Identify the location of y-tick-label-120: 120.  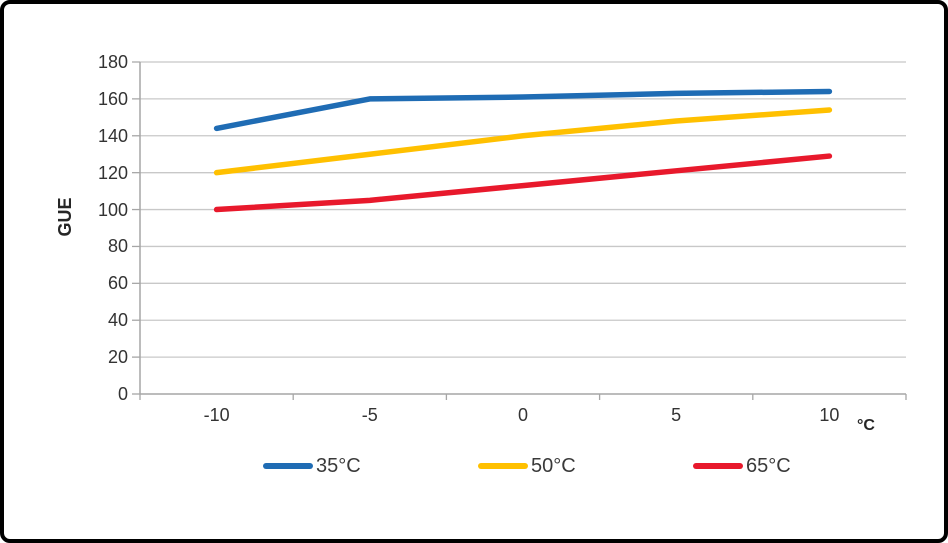
(112, 172).